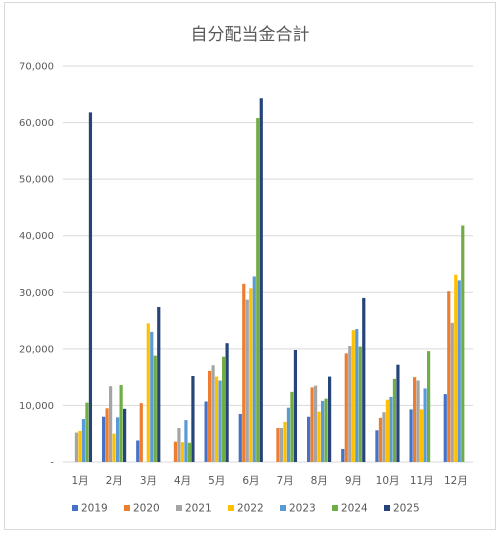 Image resolution: width=500 pixels, height=533 pixels. I want to click on bar-2022-11月, so click(422, 435).